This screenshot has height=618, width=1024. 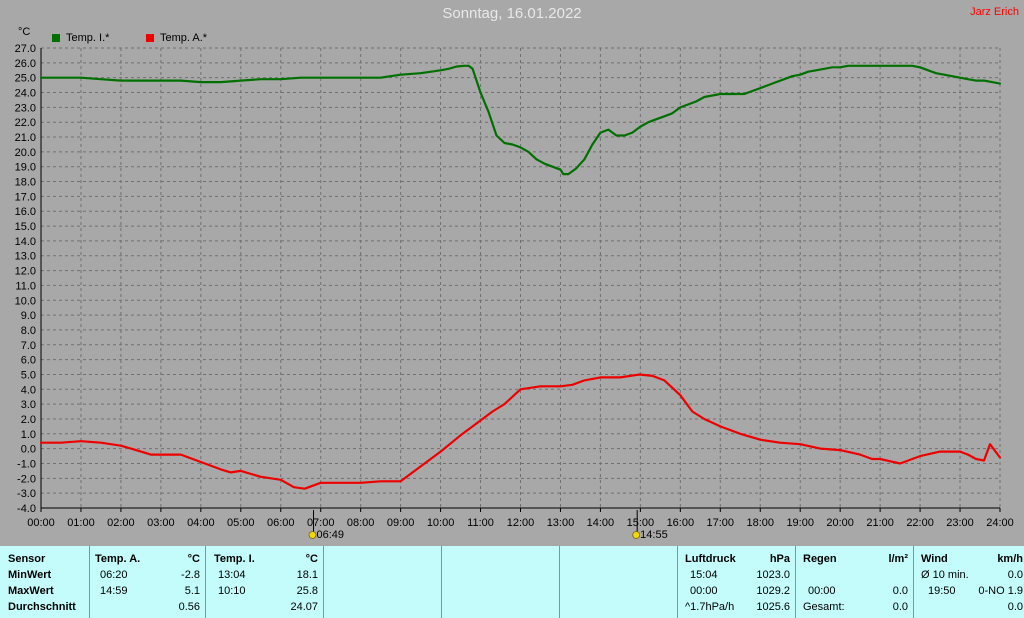 What do you see at coordinates (56, 38) in the screenshot?
I see `legend-swatch-indoor` at bounding box center [56, 38].